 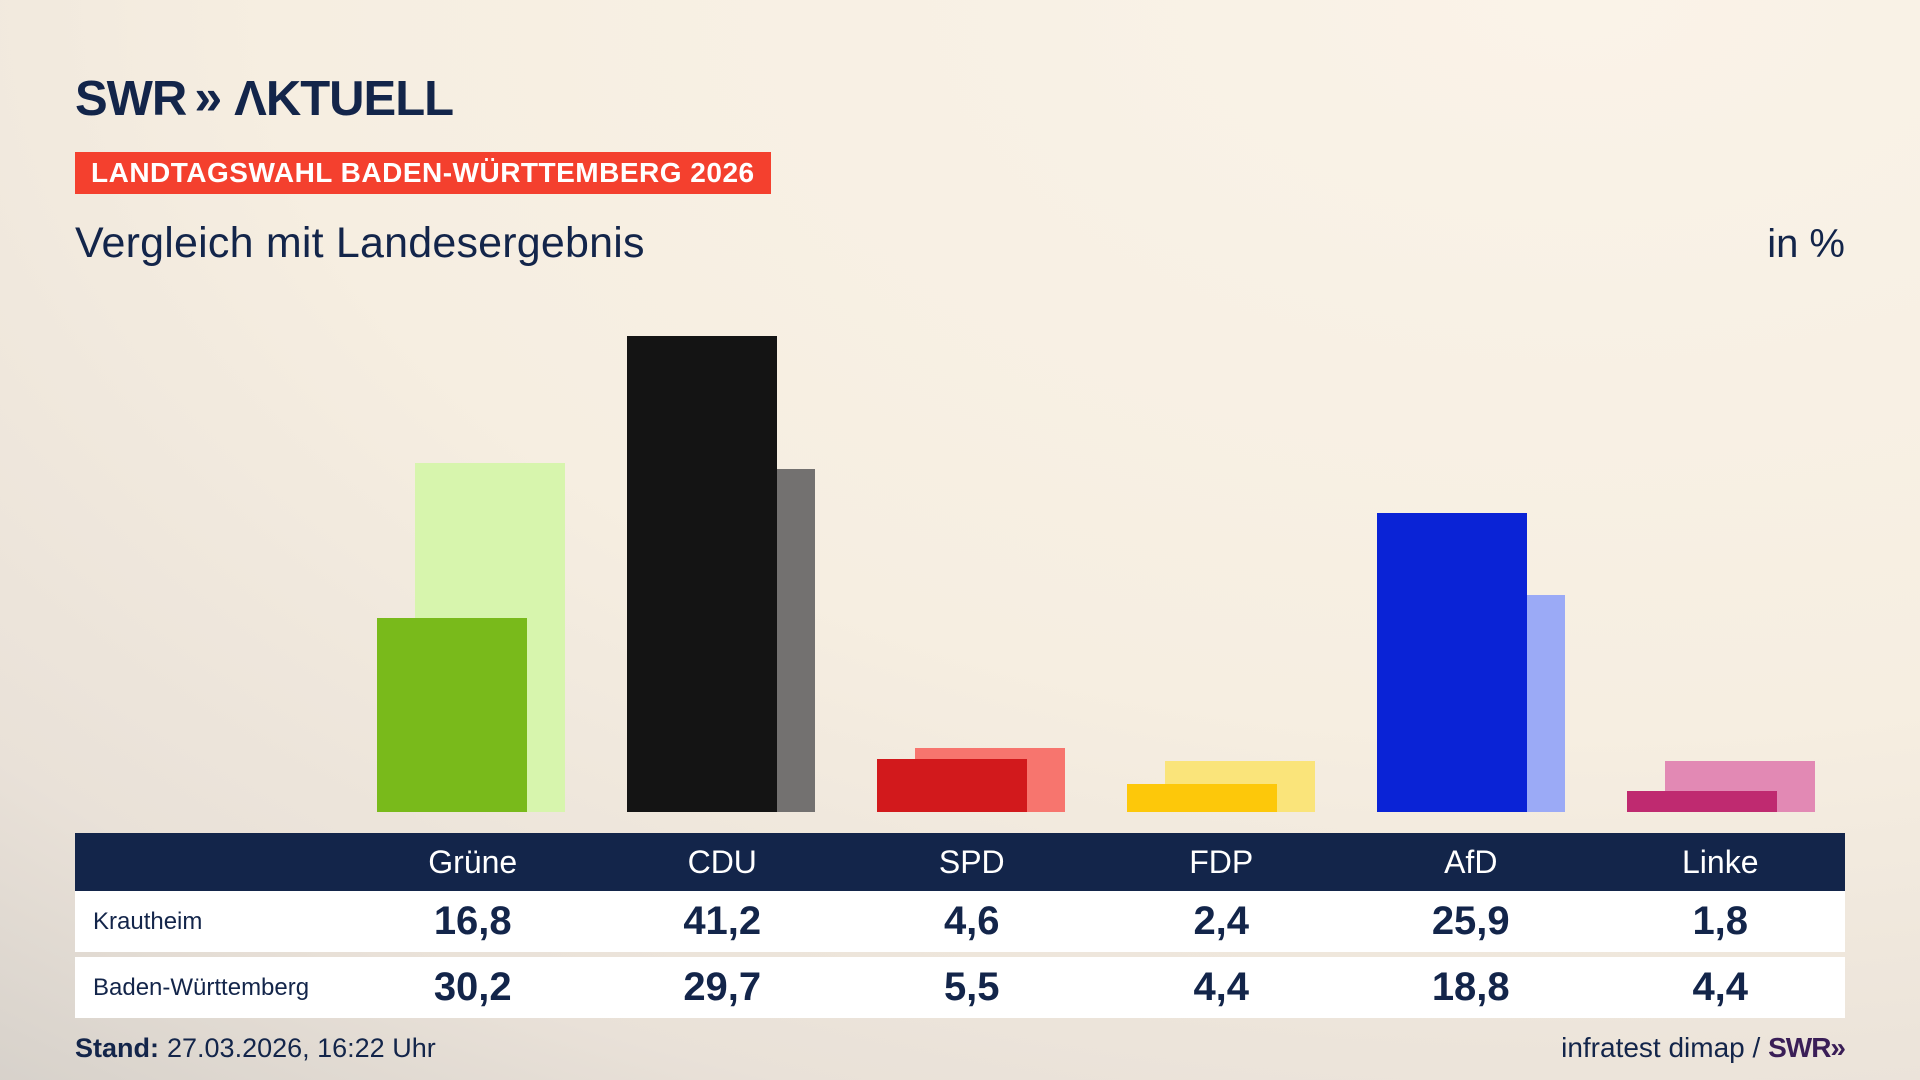 I want to click on column-header-spd: SPD, so click(x=971, y=861).